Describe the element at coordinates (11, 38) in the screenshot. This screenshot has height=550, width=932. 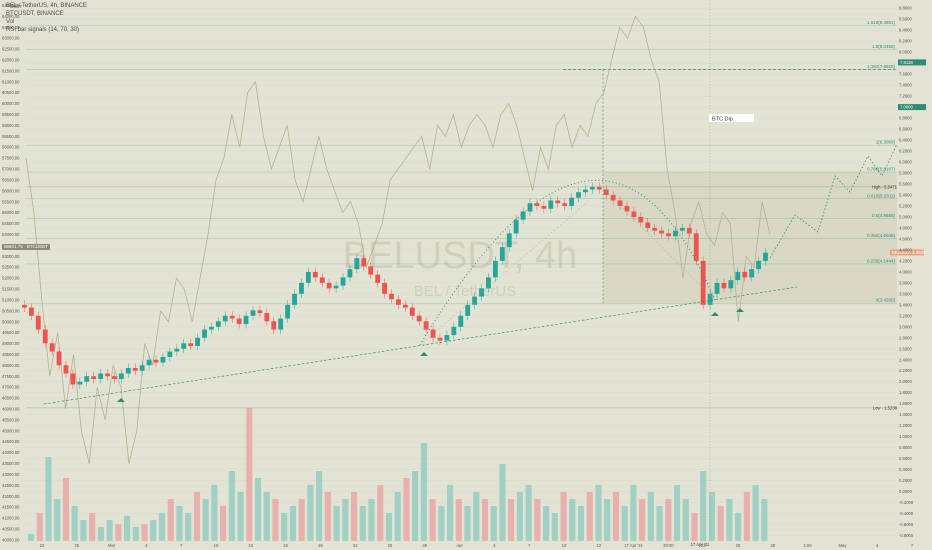
I see `left-axis-tick-label: 63000.00` at that location.